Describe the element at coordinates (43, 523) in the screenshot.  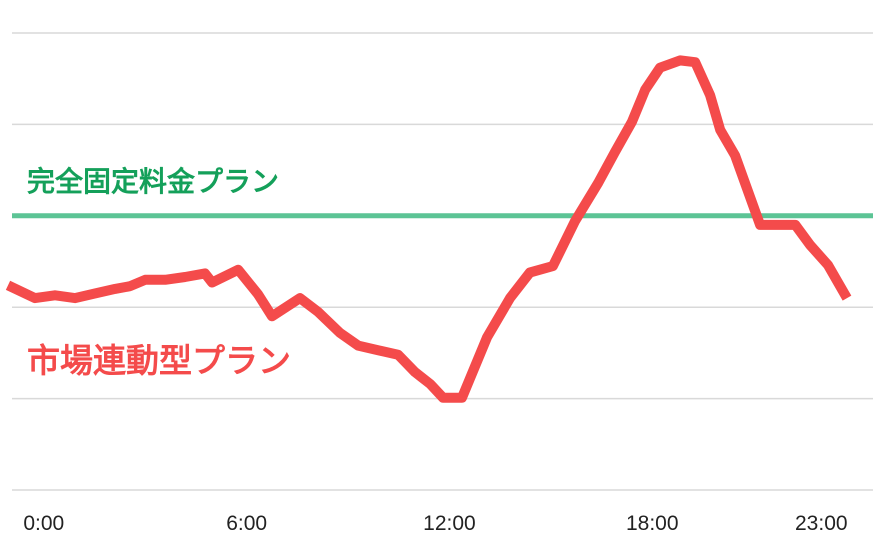
I see `x-tick-label: 0:00` at that location.